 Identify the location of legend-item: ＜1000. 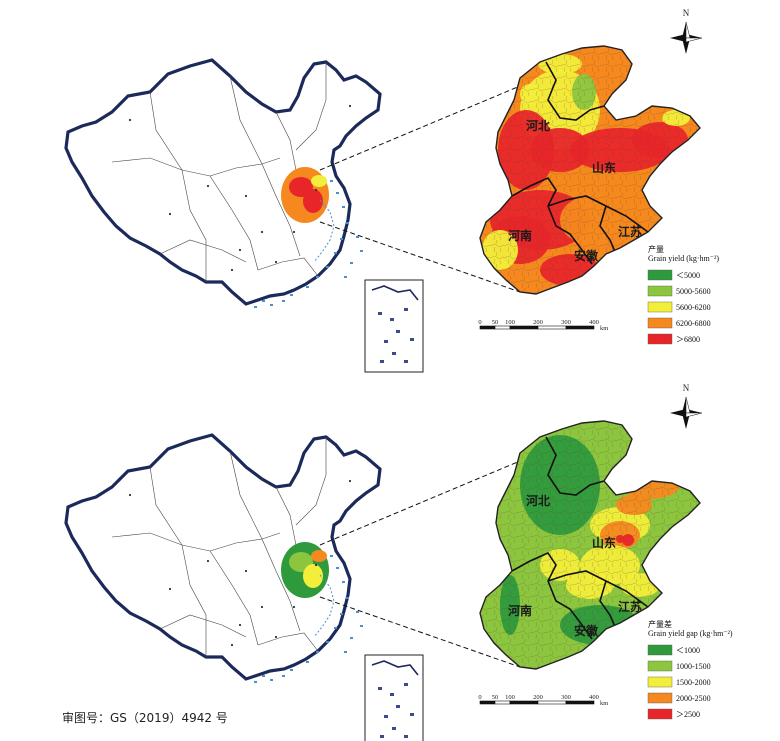
(673, 650).